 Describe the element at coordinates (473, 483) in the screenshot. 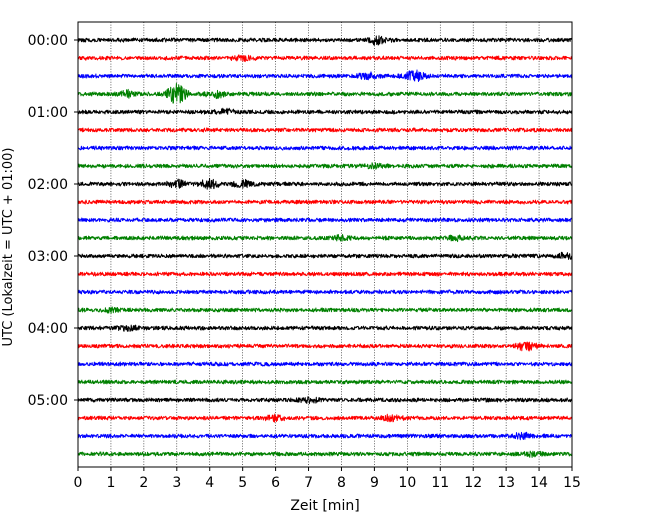

I see `x-tick-label: 12` at that location.